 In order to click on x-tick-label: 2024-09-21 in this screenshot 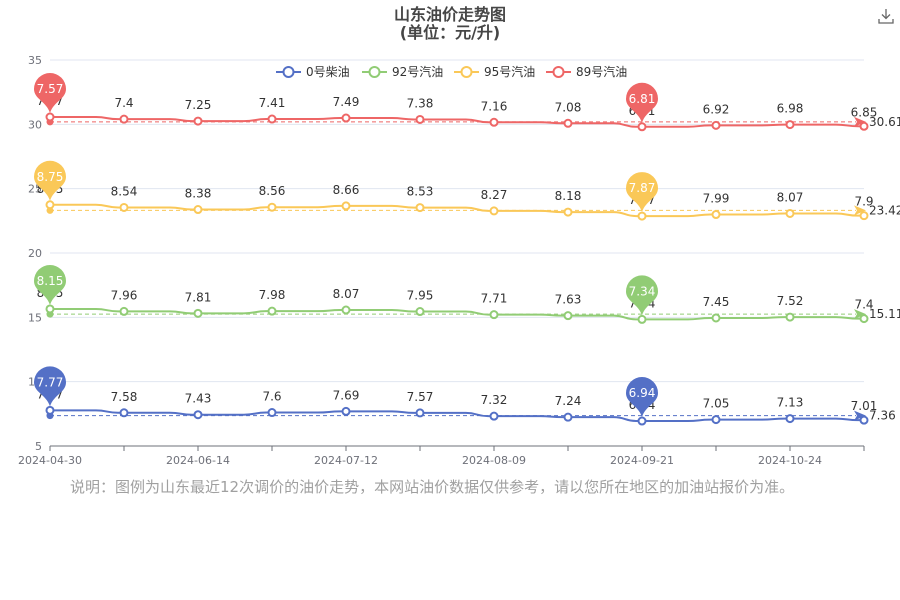, I will do `click(642, 460)`.